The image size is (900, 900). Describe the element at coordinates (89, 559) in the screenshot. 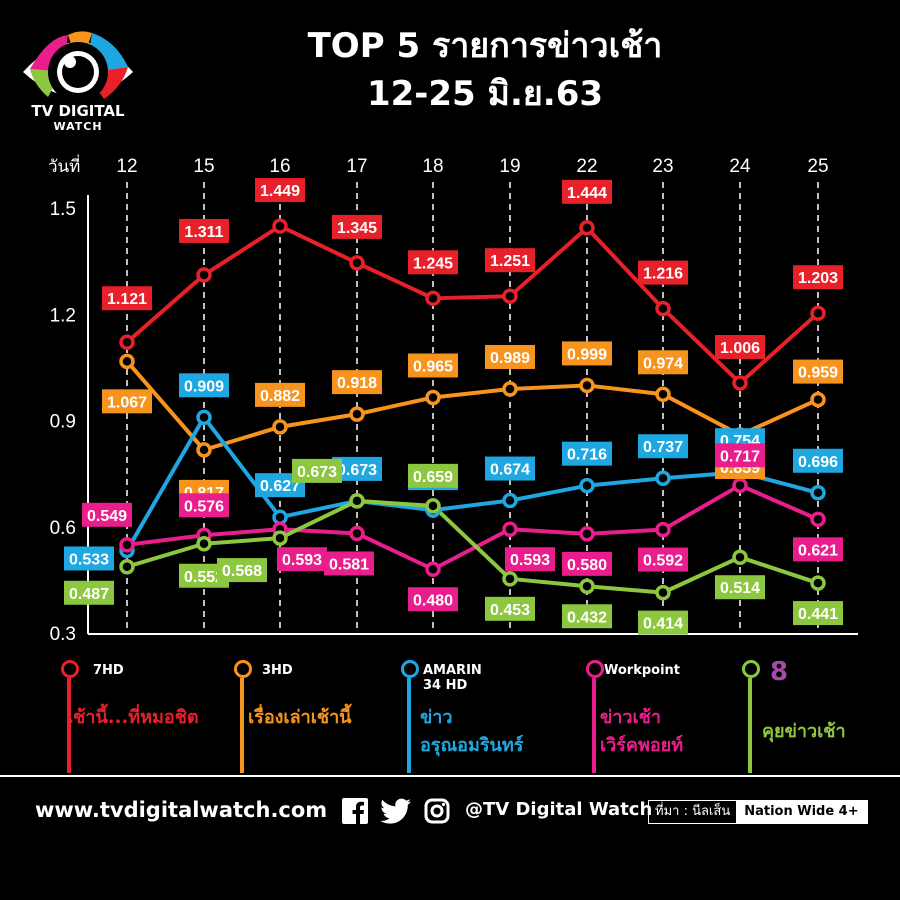

I see `data-label: 0.533` at that location.